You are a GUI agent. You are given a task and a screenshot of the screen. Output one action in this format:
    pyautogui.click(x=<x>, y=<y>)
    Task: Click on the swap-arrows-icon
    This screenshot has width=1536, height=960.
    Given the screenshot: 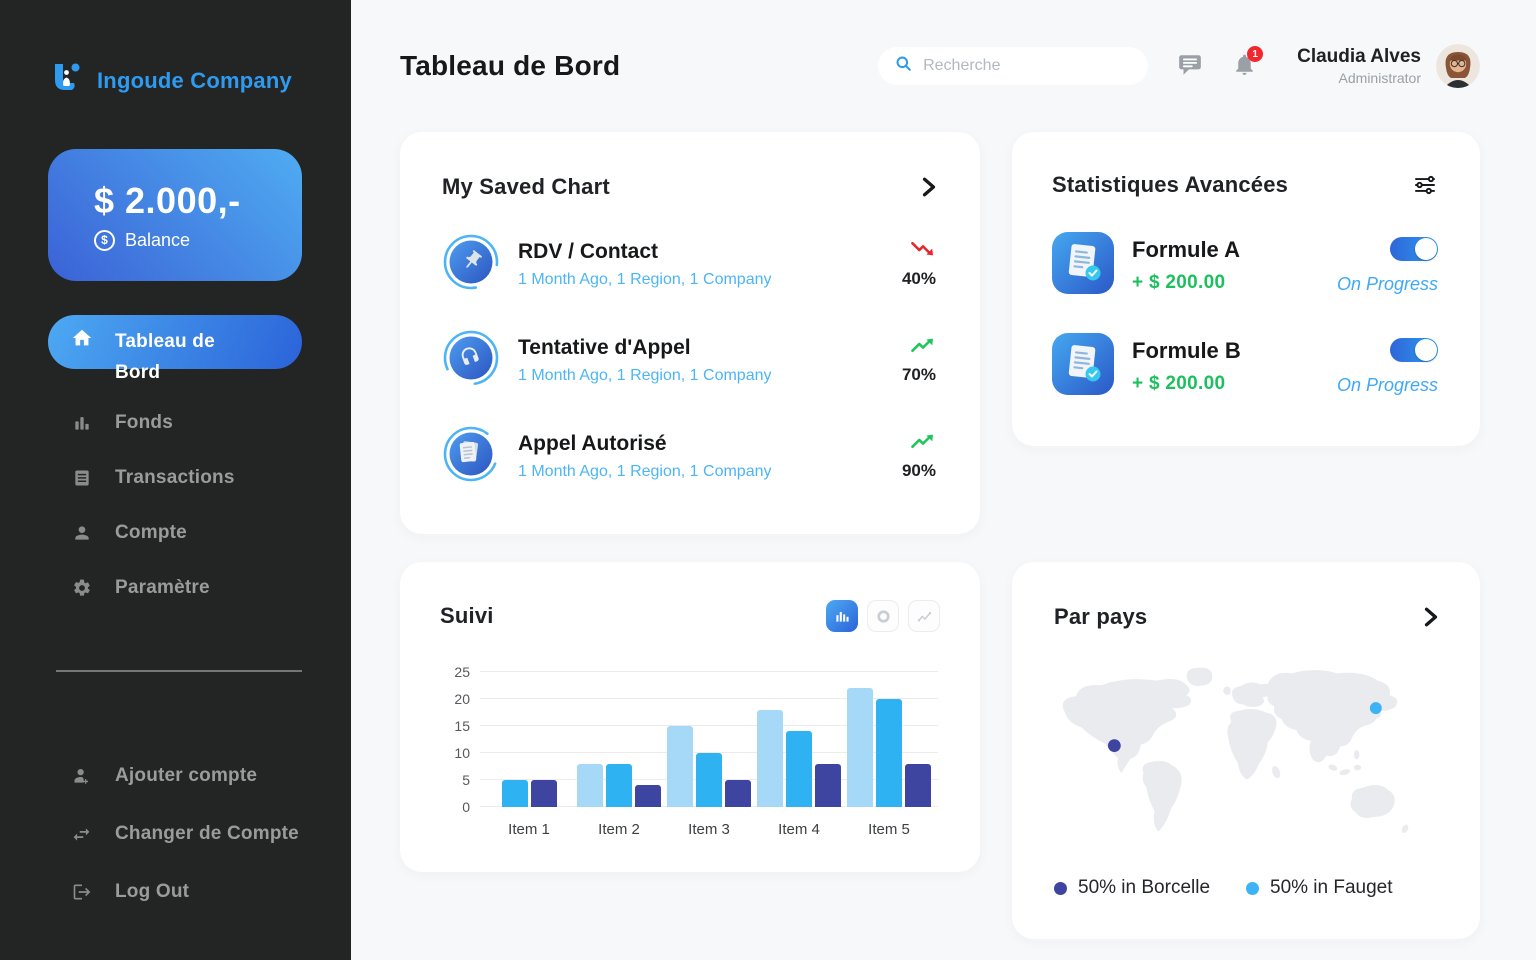 What is the action you would take?
    pyautogui.click(x=81, y=834)
    